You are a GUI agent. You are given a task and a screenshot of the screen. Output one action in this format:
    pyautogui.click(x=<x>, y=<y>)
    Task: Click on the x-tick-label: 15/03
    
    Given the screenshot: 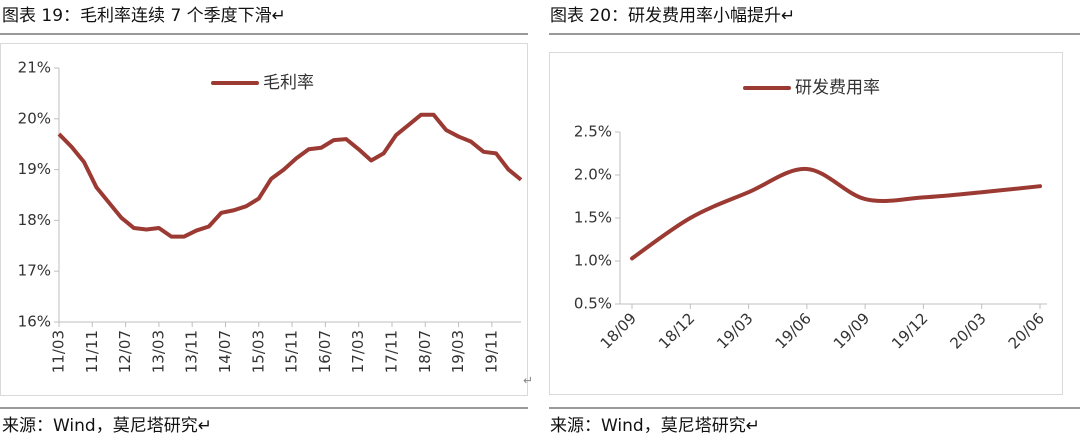 What is the action you would take?
    pyautogui.click(x=258, y=351)
    